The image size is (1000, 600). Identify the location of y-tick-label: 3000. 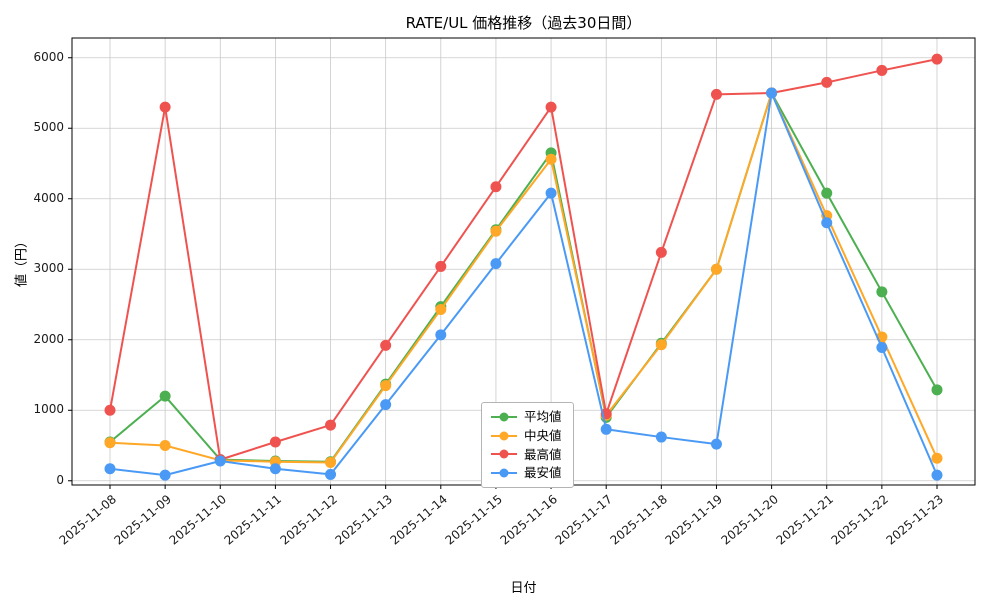
(48, 268).